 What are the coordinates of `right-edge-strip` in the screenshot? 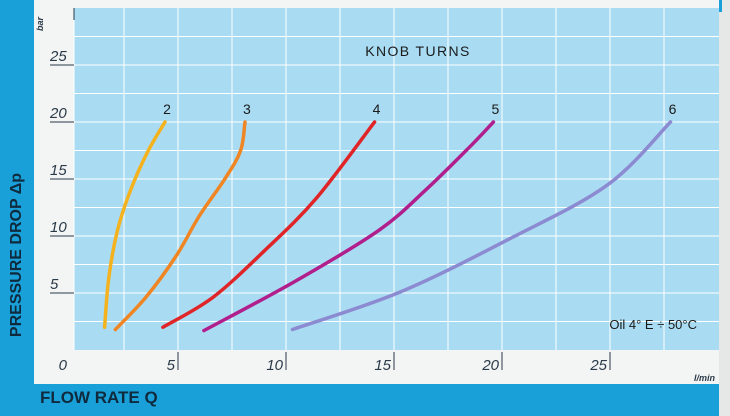 It's located at (724, 208).